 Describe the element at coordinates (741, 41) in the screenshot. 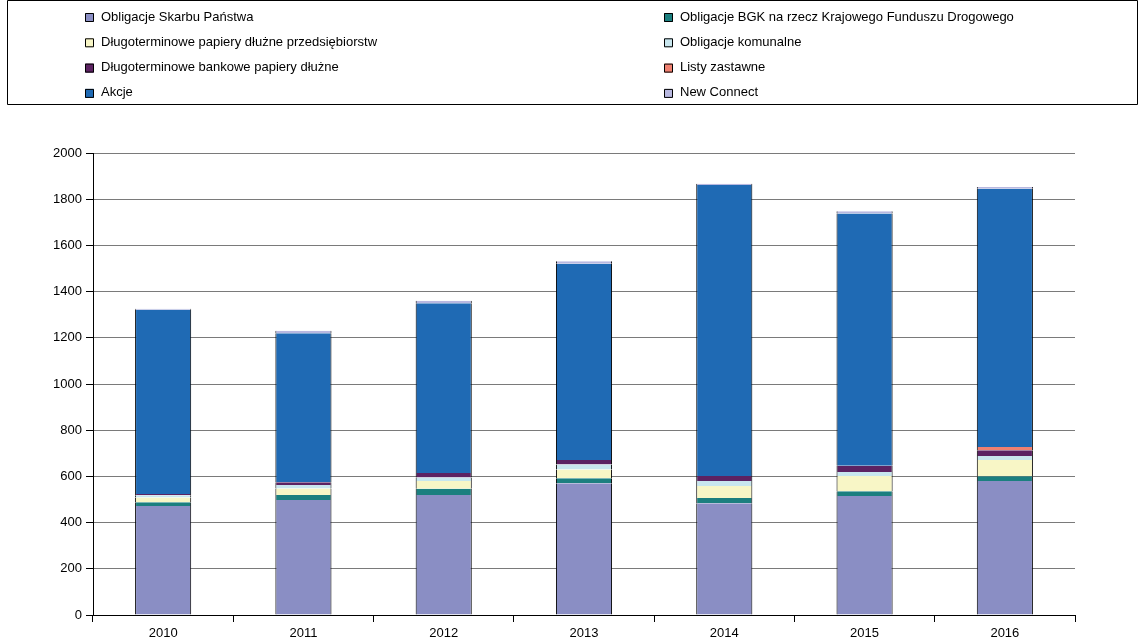

I see `legend-label: Obligacje komunalne` at that location.